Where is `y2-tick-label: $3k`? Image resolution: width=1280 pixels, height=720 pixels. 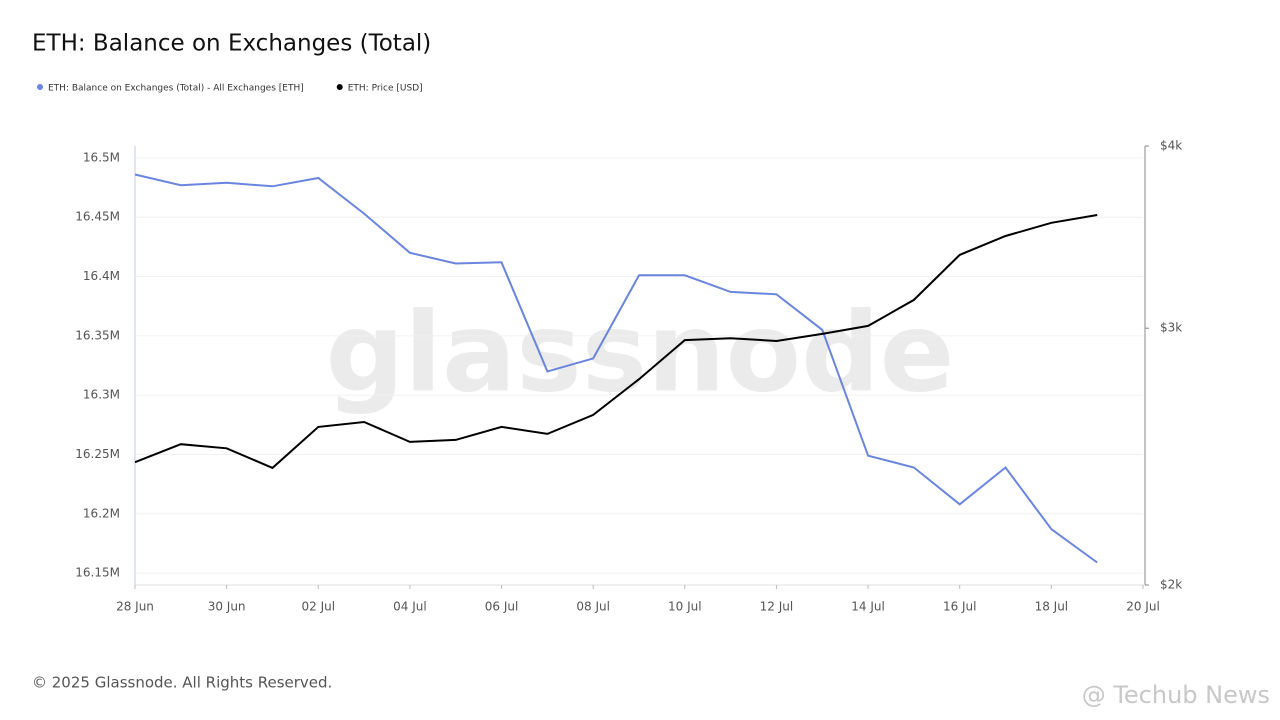
y2-tick-label: $3k is located at coordinates (1171, 328).